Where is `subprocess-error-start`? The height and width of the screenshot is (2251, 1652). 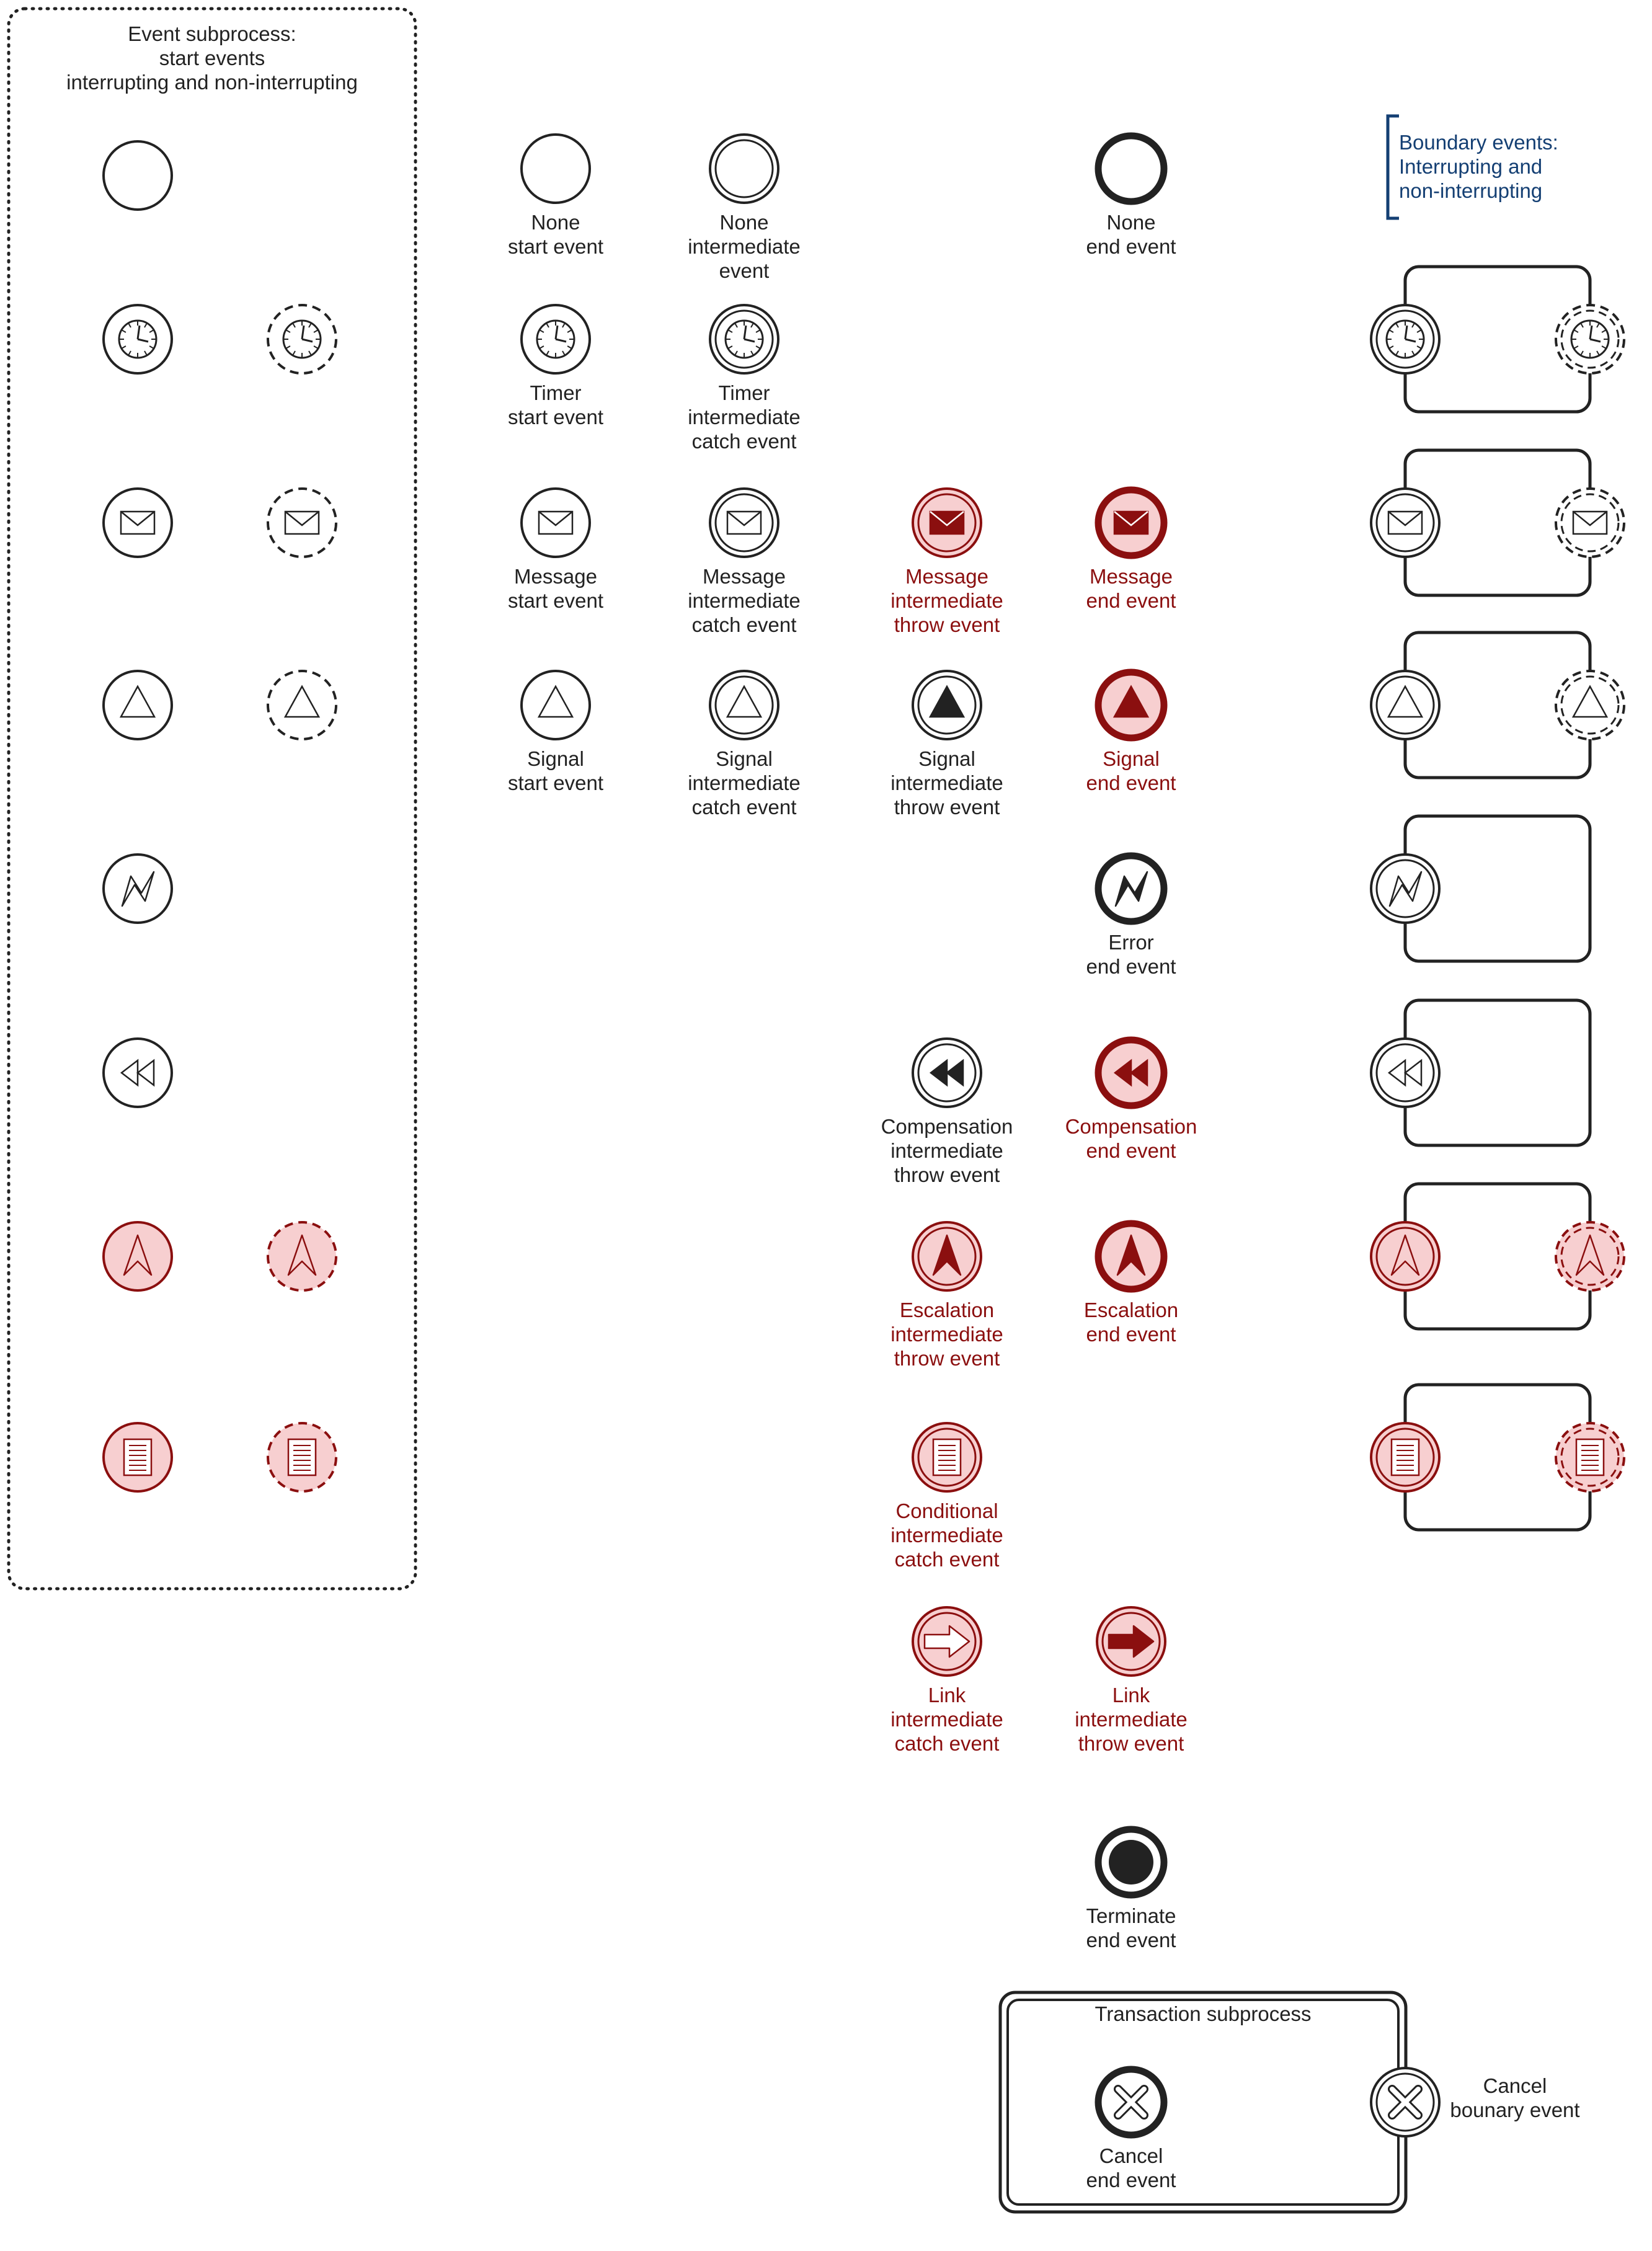
subprocess-error-start is located at coordinates (137, 888).